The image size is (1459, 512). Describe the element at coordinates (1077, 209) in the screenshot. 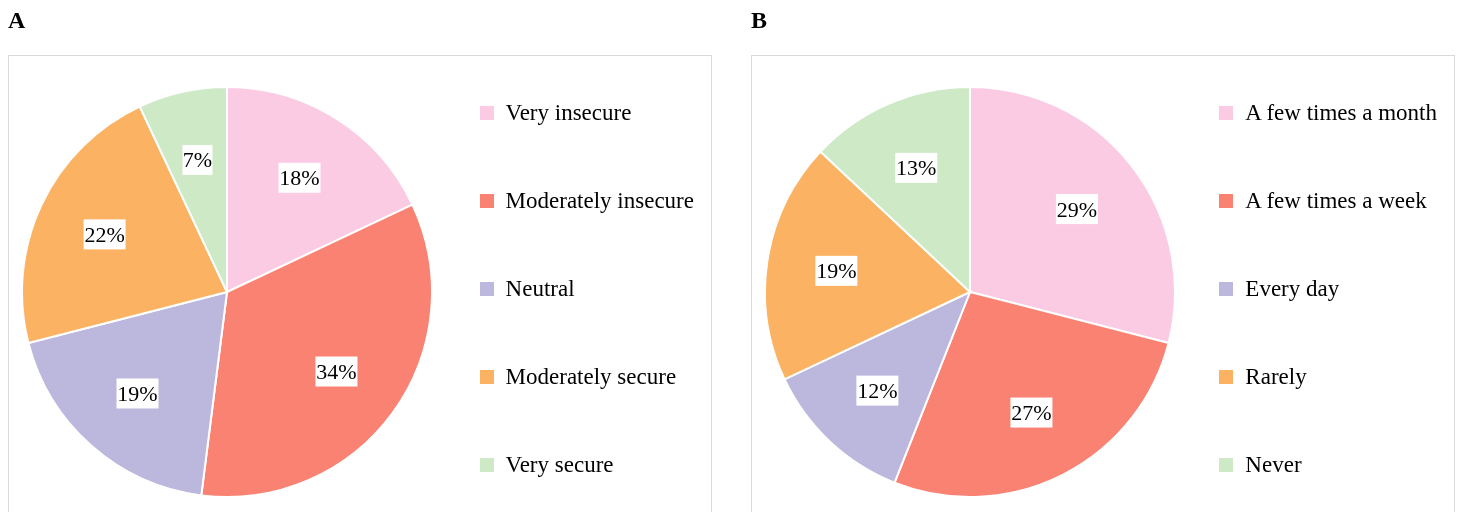

I see `data-label: 29%` at that location.